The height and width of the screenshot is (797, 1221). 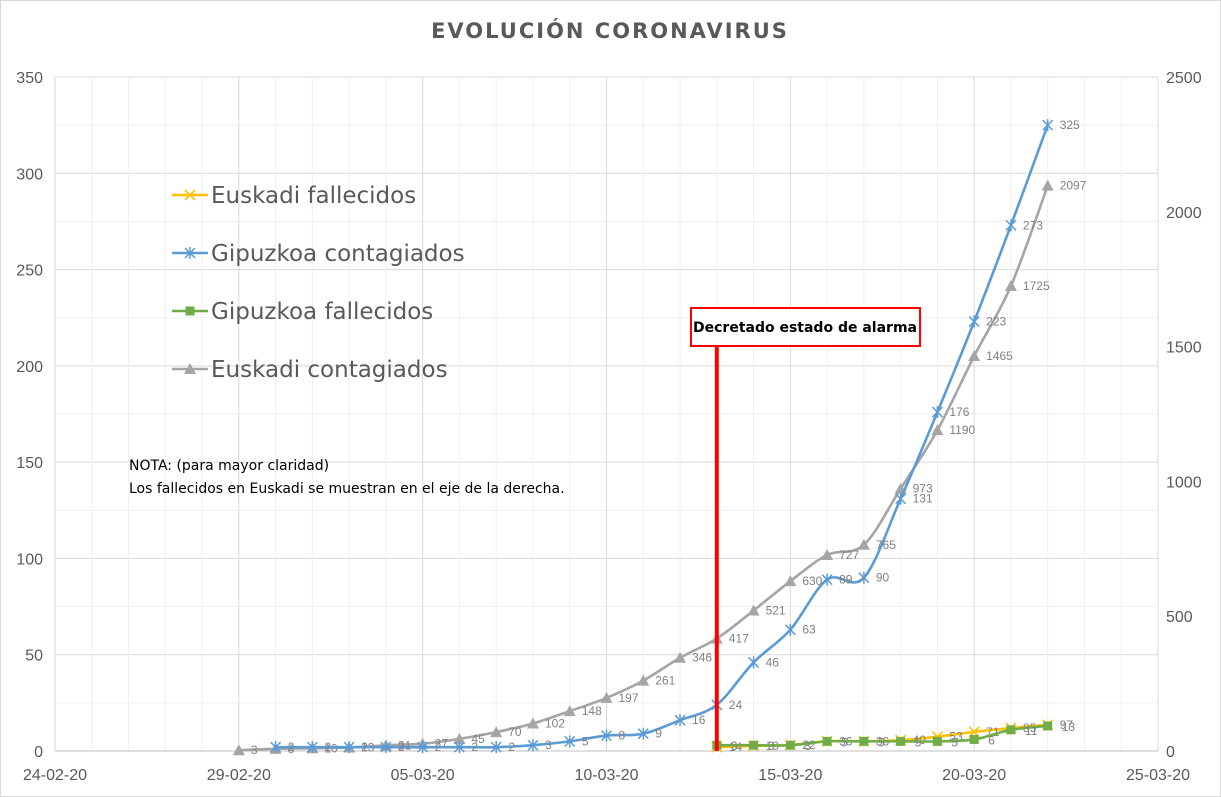 What do you see at coordinates (338, 254) in the screenshot?
I see `legend-label: Gipuzkoa contagiados` at bounding box center [338, 254].